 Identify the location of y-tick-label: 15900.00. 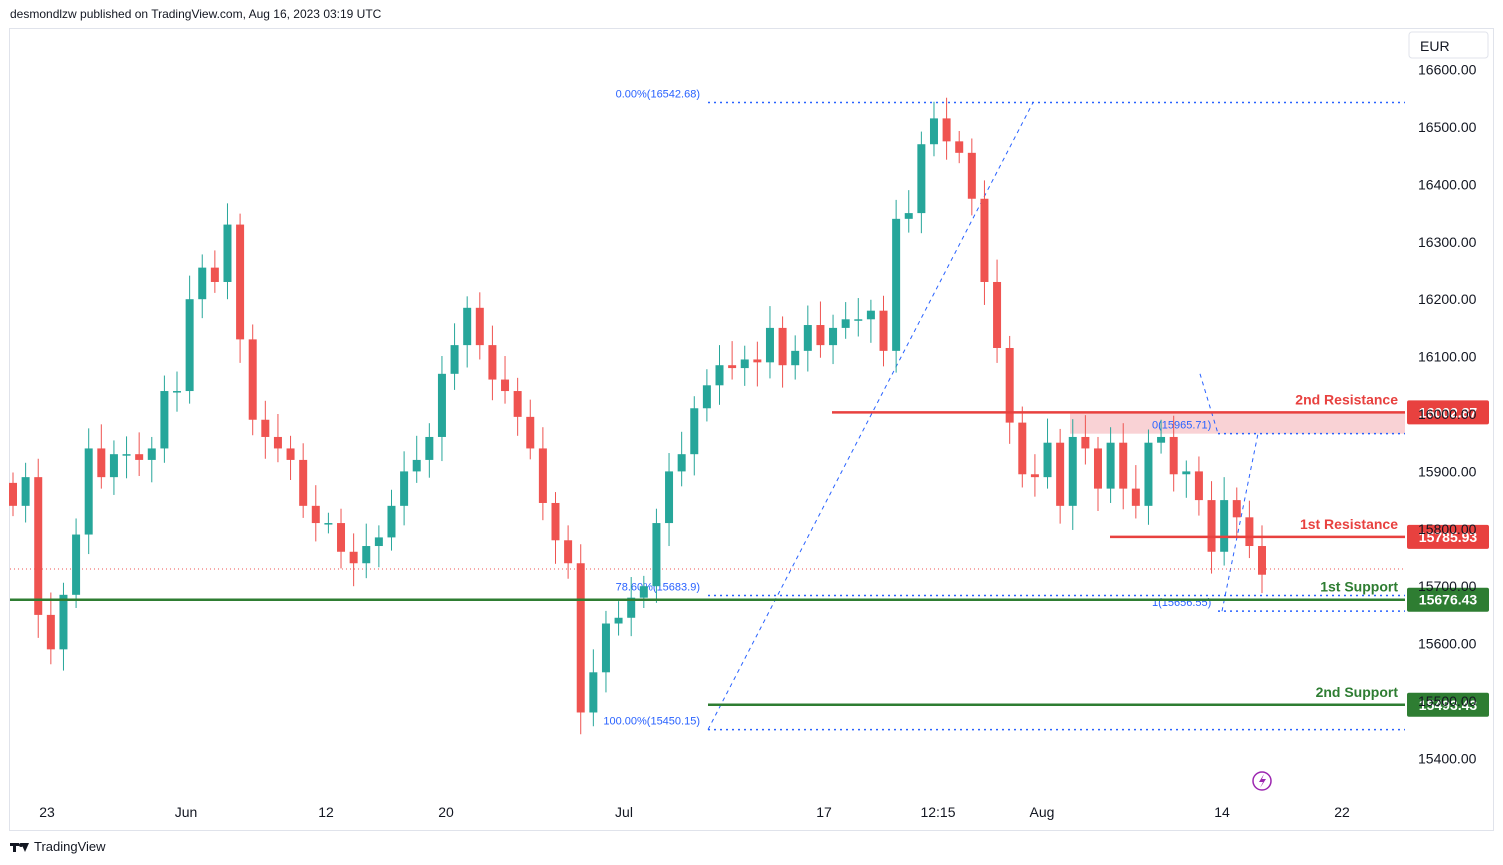
(1447, 471).